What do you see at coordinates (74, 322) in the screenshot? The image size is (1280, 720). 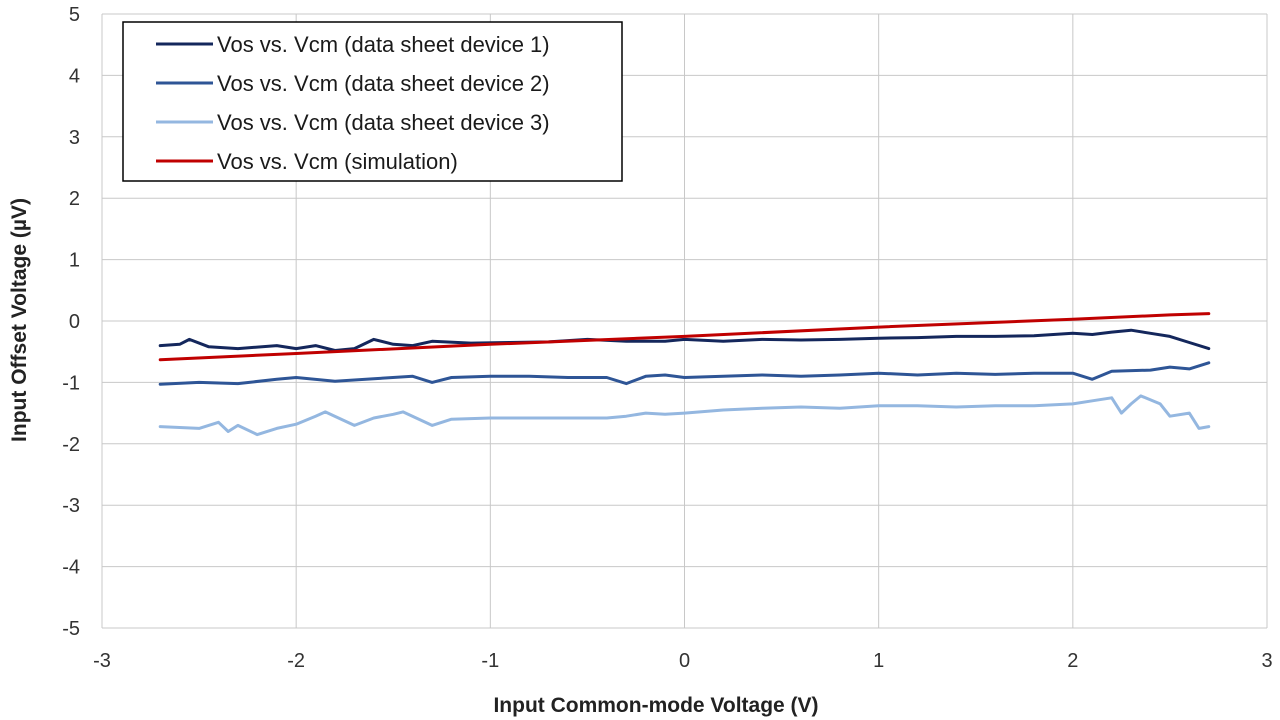 I see `y-tick-label: 0` at bounding box center [74, 322].